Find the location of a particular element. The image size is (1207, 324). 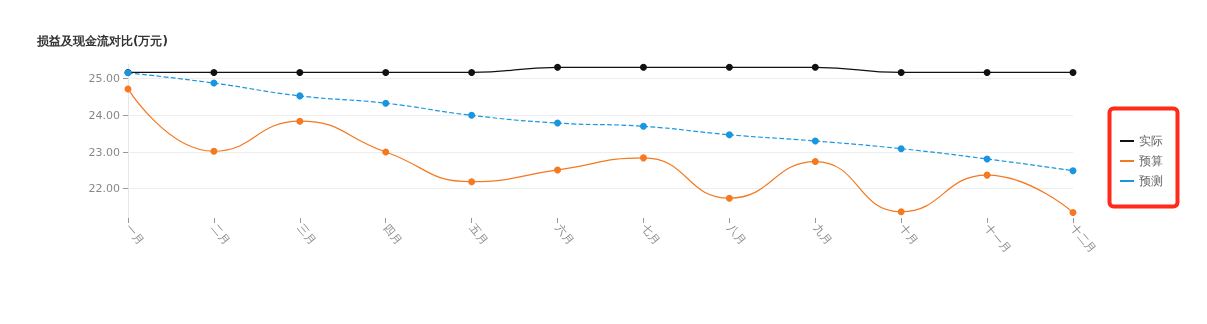

x-tick-label: 六月 is located at coordinates (564, 234).